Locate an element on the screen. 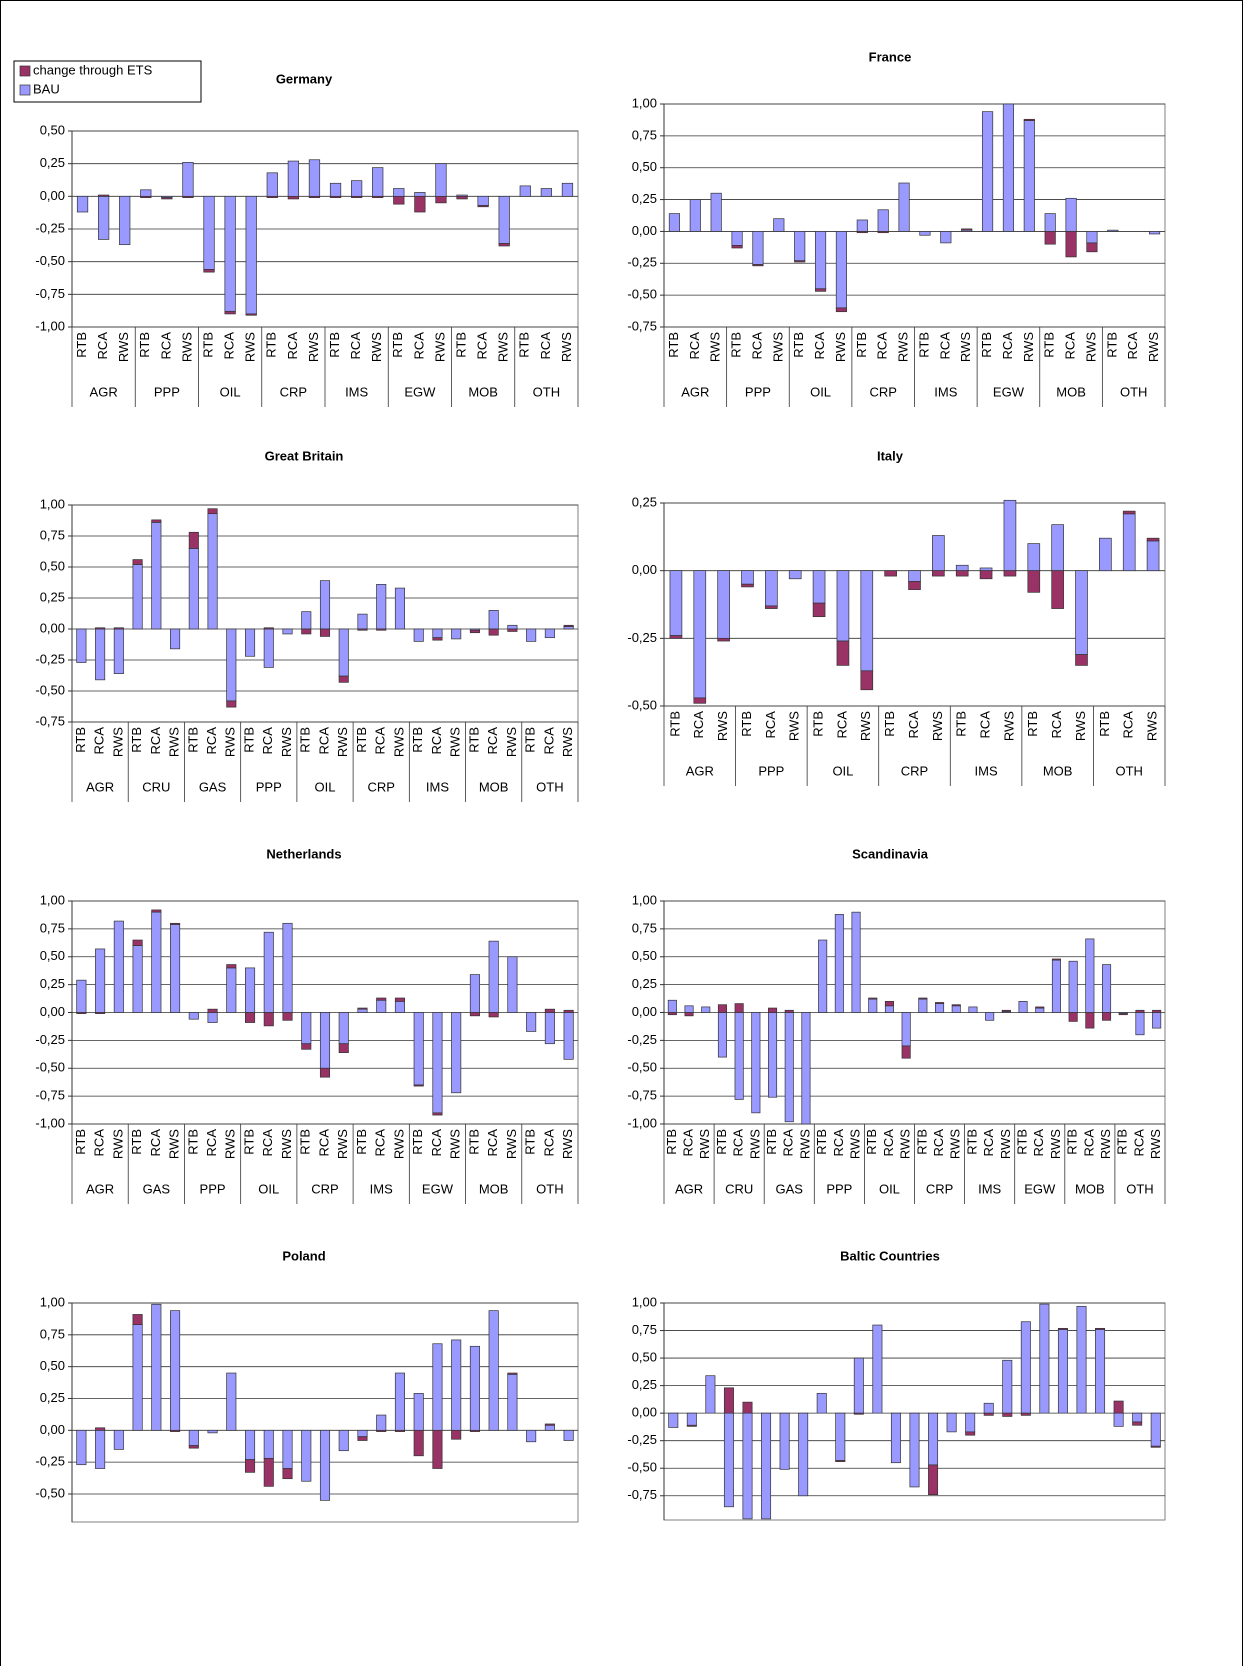 The width and height of the screenshot is (1244, 1666). y-tick-label: 0,00 is located at coordinates (52, 627).